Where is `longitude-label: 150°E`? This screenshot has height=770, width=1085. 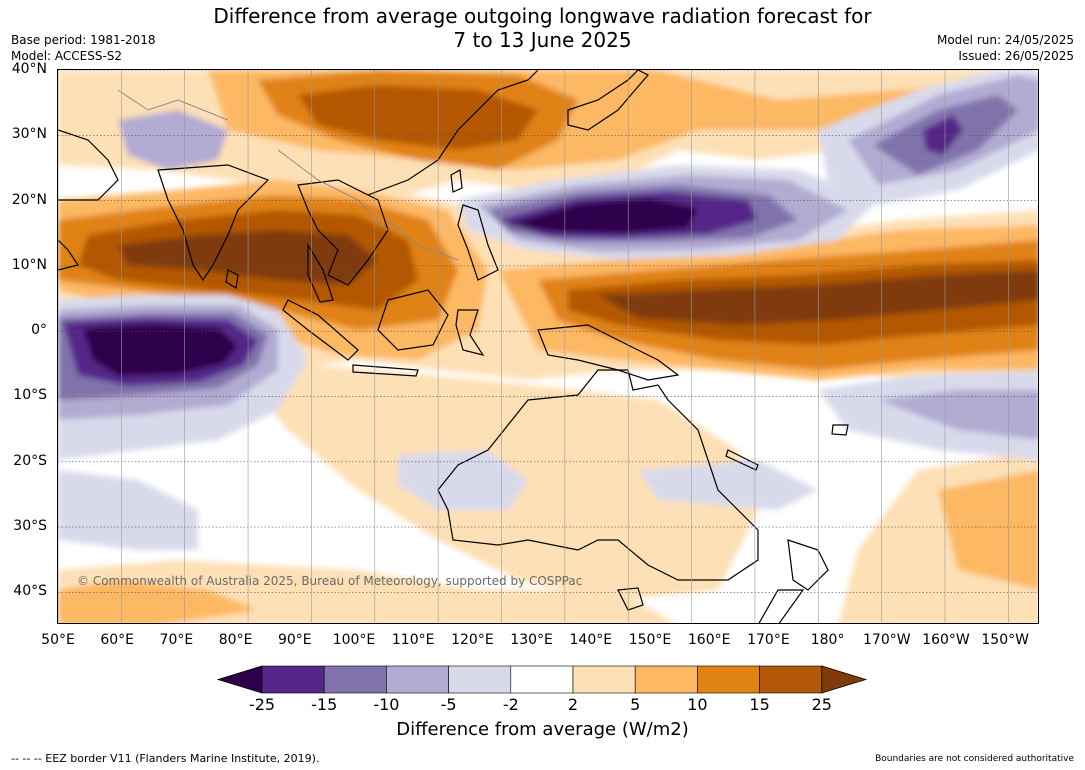 longitude-label: 150°E is located at coordinates (650, 640).